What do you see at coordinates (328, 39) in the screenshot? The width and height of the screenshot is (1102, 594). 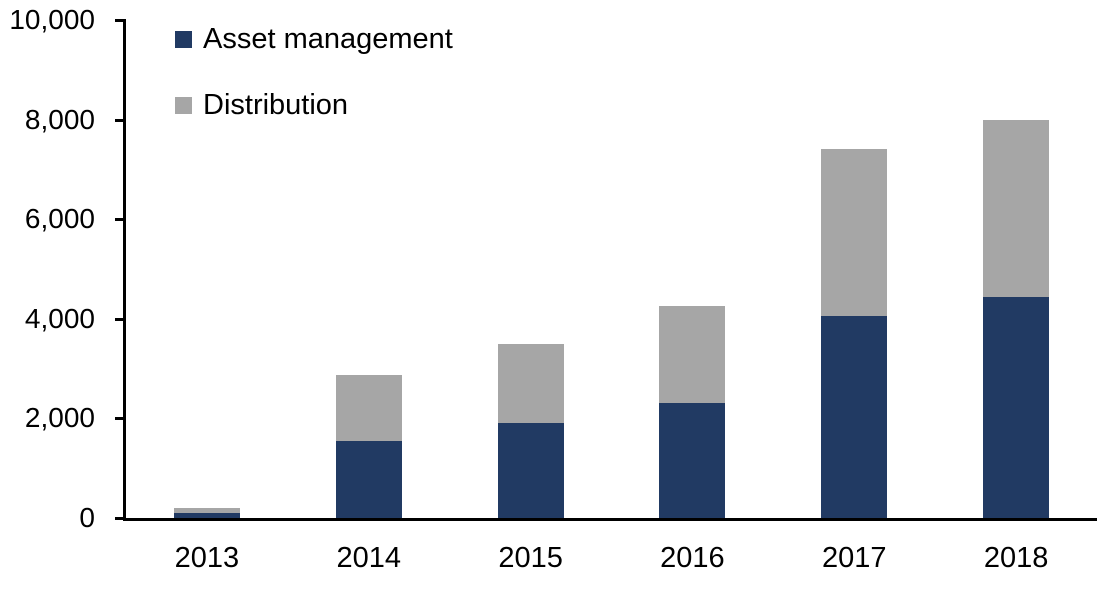 I see `legend-label-asset-management: Asset management` at bounding box center [328, 39].